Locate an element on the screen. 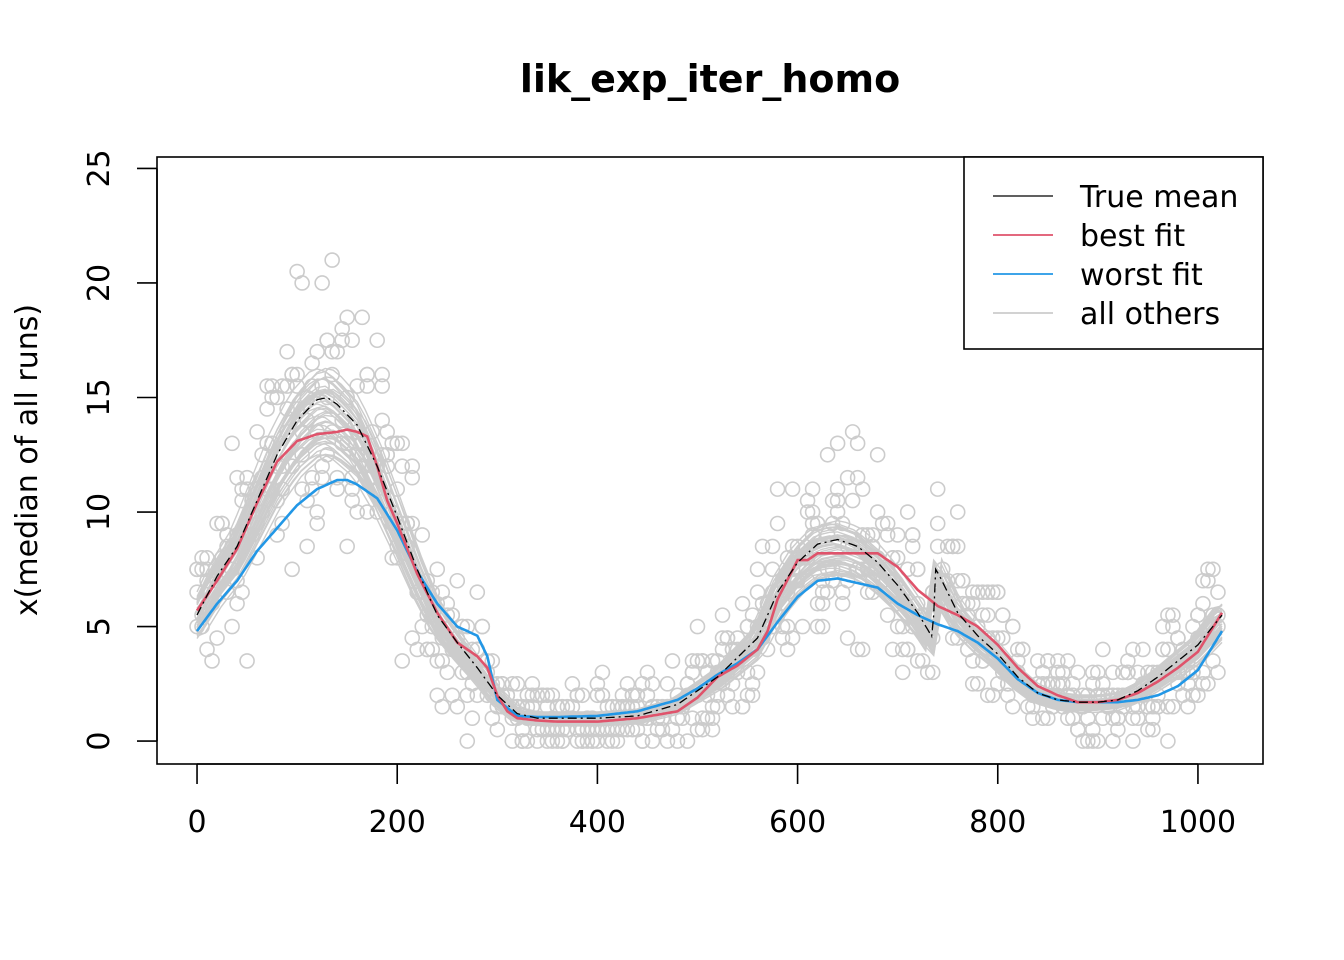 The height and width of the screenshot is (960, 1344). y-tick-label: 15 is located at coordinates (99, 397).